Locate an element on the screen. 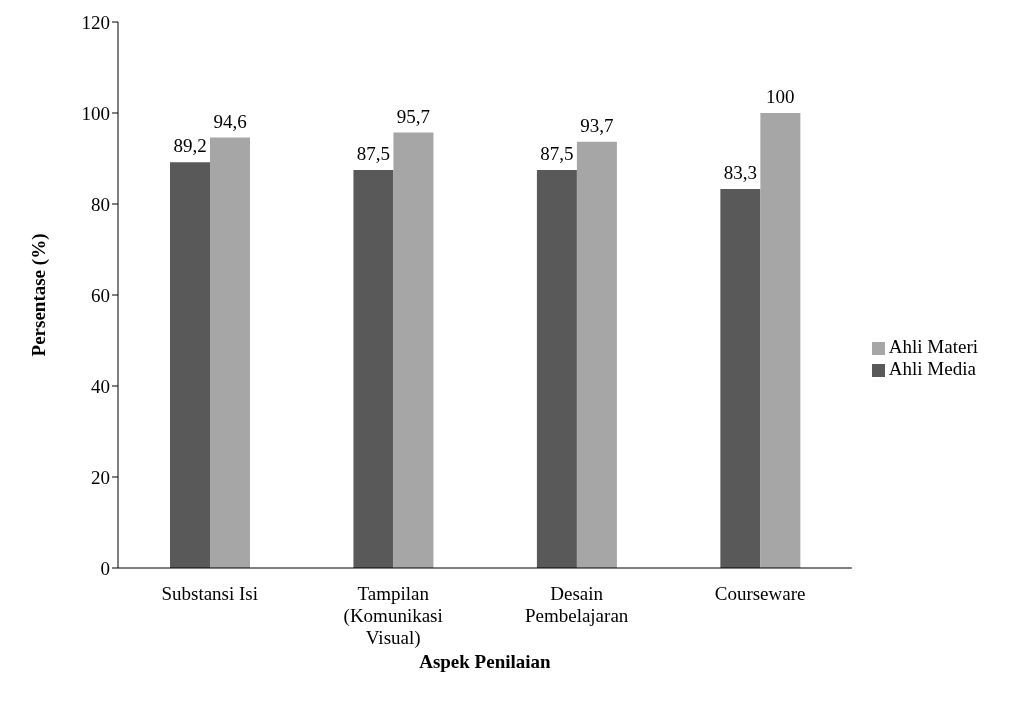  data-label: 93,7 is located at coordinates (597, 125).